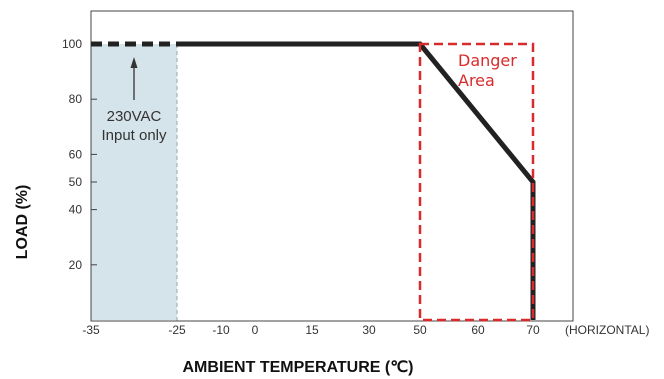 This screenshot has height=379, width=664. What do you see at coordinates (134, 116) in the screenshot?
I see `annotation-text-line: 230VAC` at bounding box center [134, 116].